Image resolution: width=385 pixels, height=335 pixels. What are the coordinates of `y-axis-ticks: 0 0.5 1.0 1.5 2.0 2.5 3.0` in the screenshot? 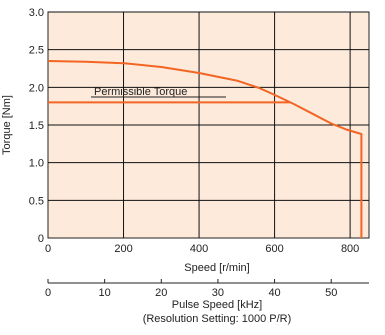 It's located at (36, 126).